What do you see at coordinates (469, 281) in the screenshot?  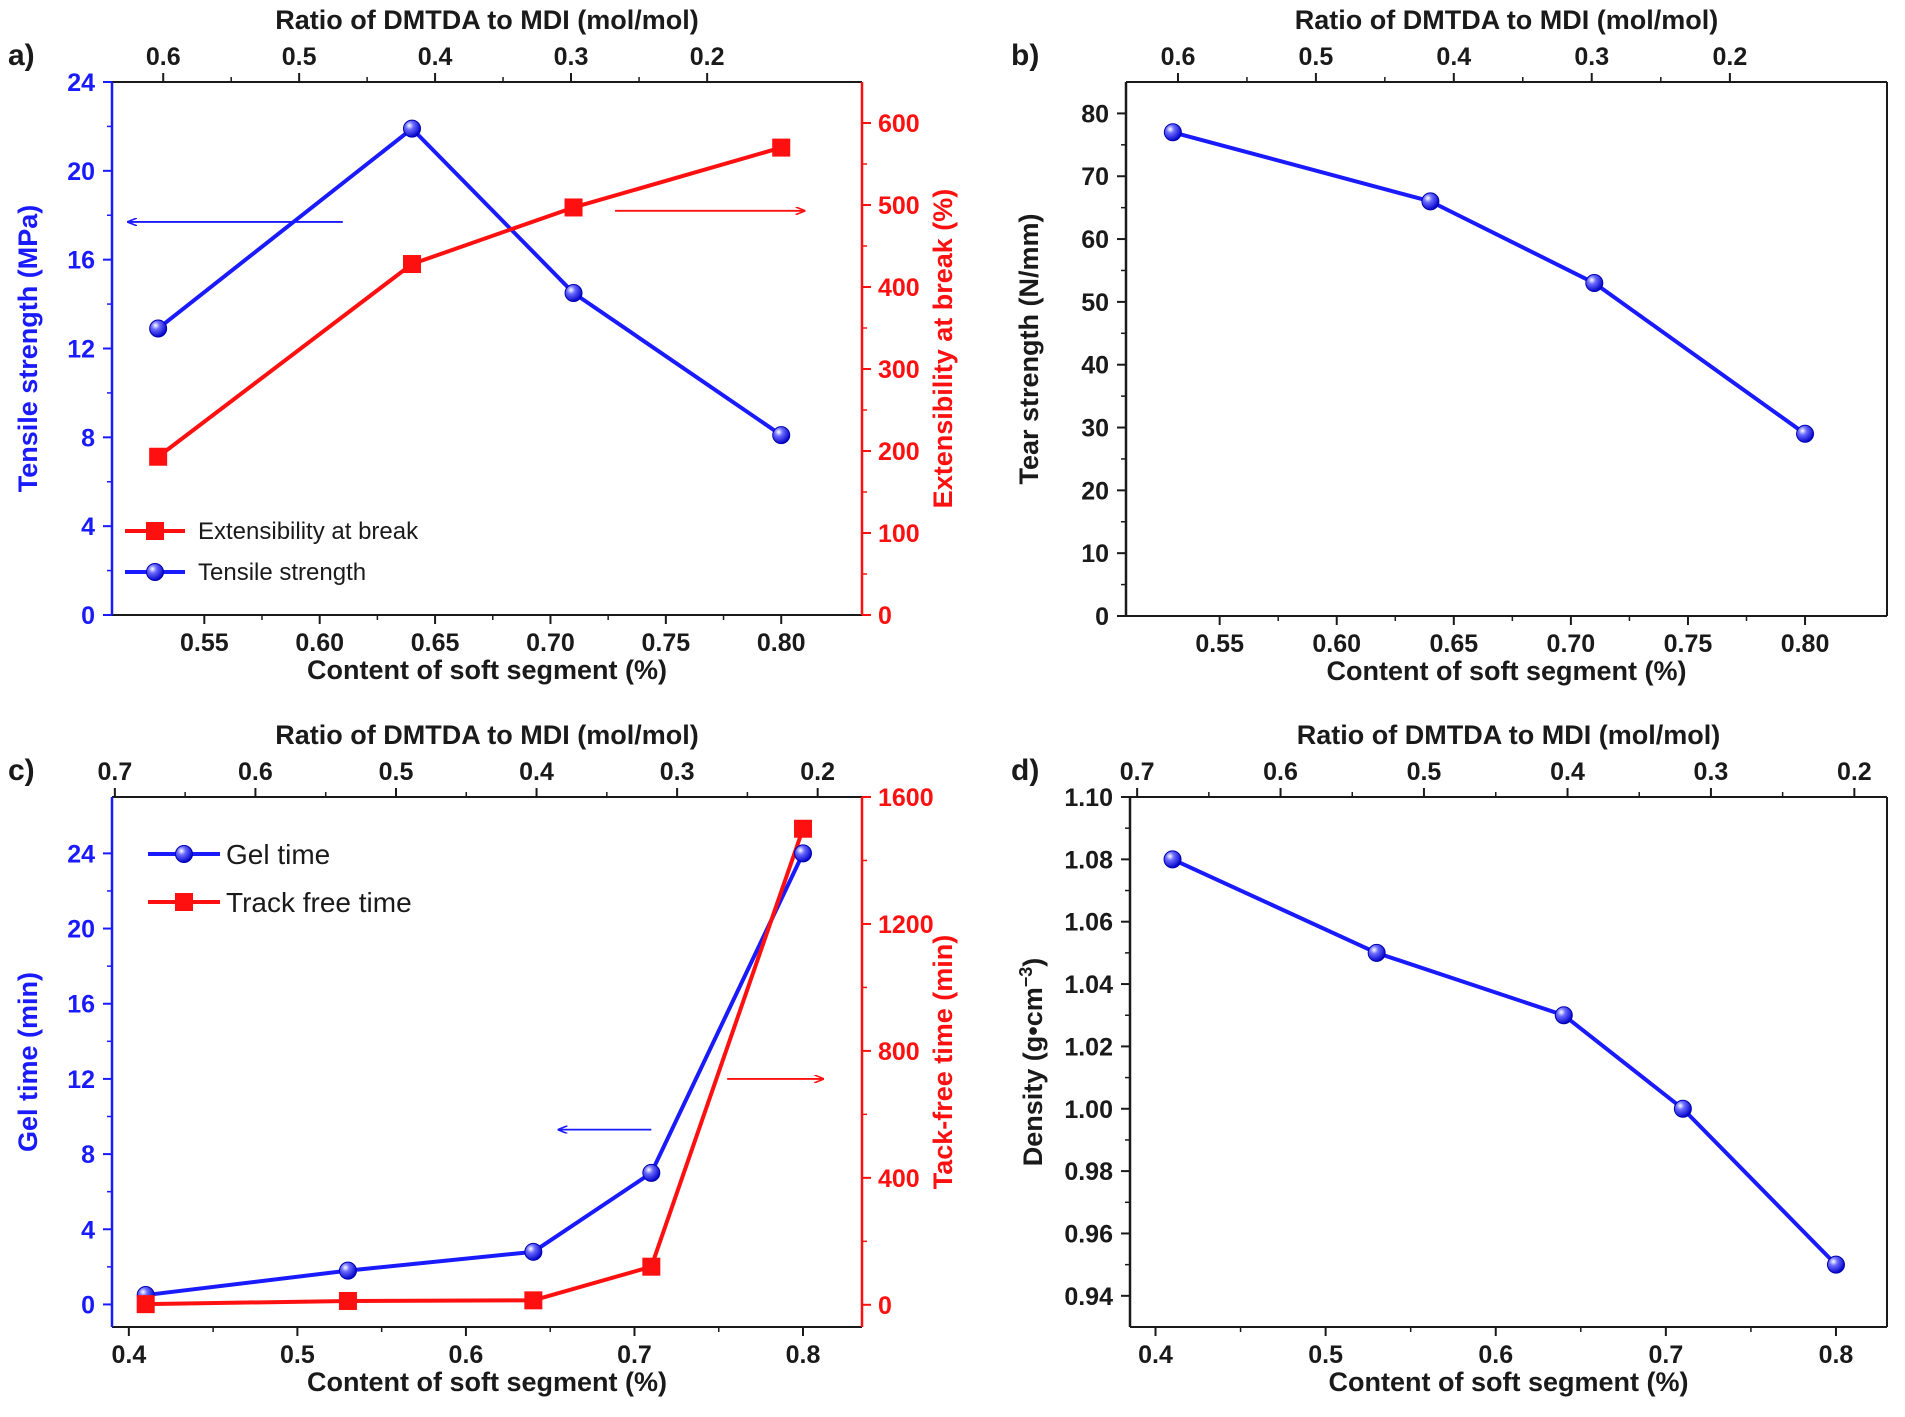 I see `series-line-tensile-strength` at bounding box center [469, 281].